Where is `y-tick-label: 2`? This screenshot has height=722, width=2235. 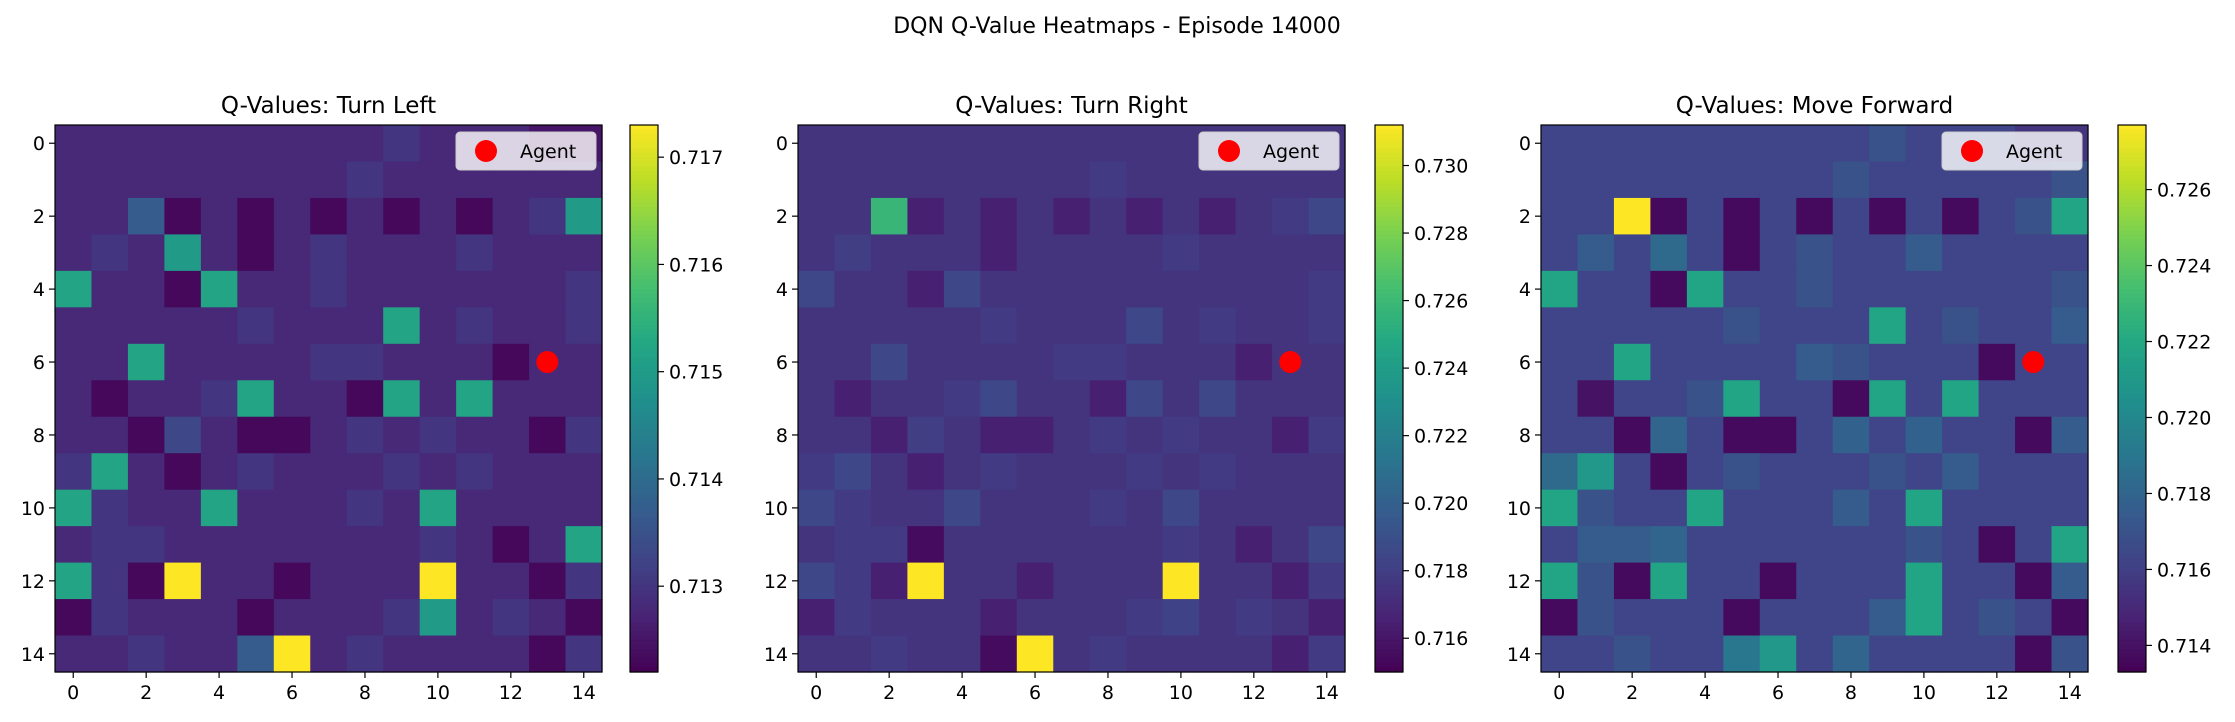
y-tick-label: 2 is located at coordinates (39, 217).